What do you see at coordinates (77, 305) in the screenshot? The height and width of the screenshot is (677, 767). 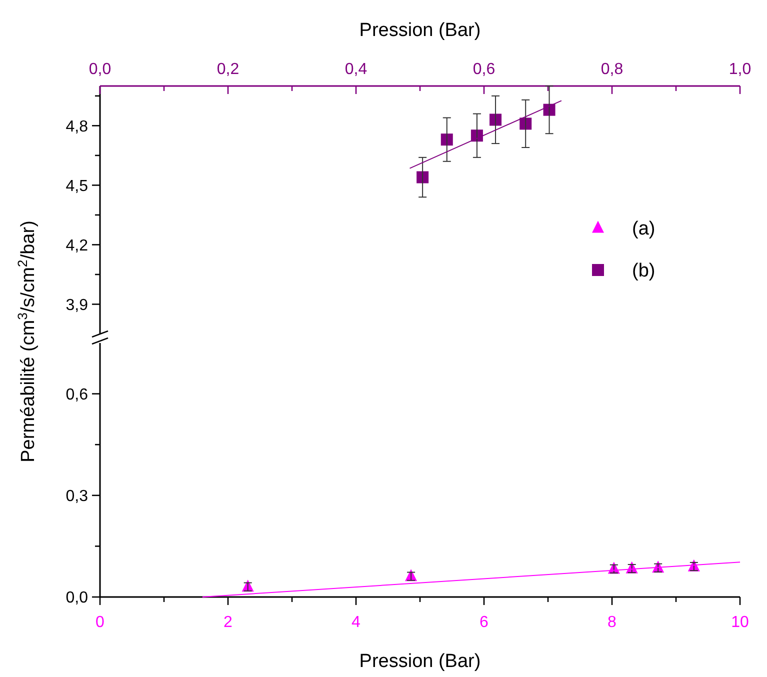 I see `y-tick-label: 3,9` at bounding box center [77, 305].